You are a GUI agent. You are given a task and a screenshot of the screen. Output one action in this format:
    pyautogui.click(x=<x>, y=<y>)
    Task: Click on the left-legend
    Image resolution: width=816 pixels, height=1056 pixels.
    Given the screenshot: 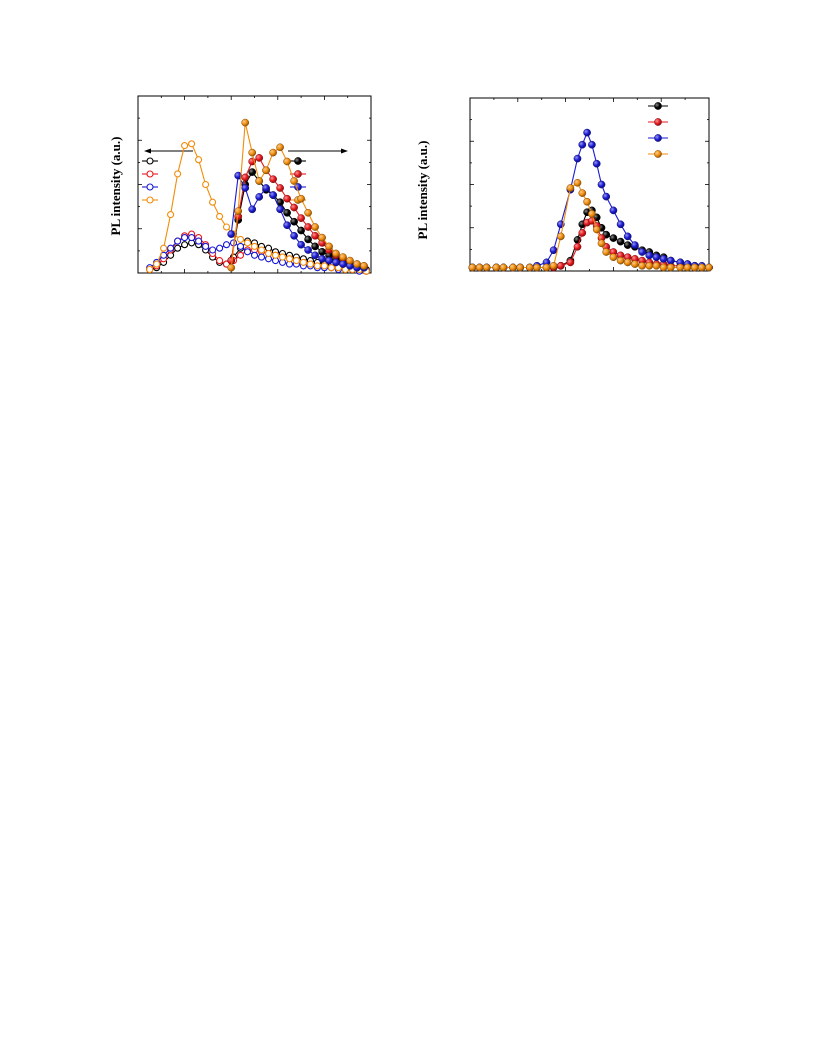 What is the action you would take?
    pyautogui.click(x=224, y=180)
    